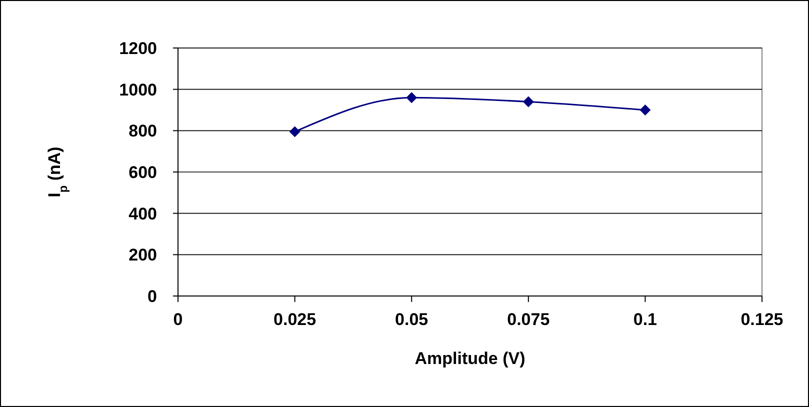 Image resolution: width=809 pixels, height=407 pixels. Describe the element at coordinates (142, 172) in the screenshot. I see `y-tick-label: 600` at that location.